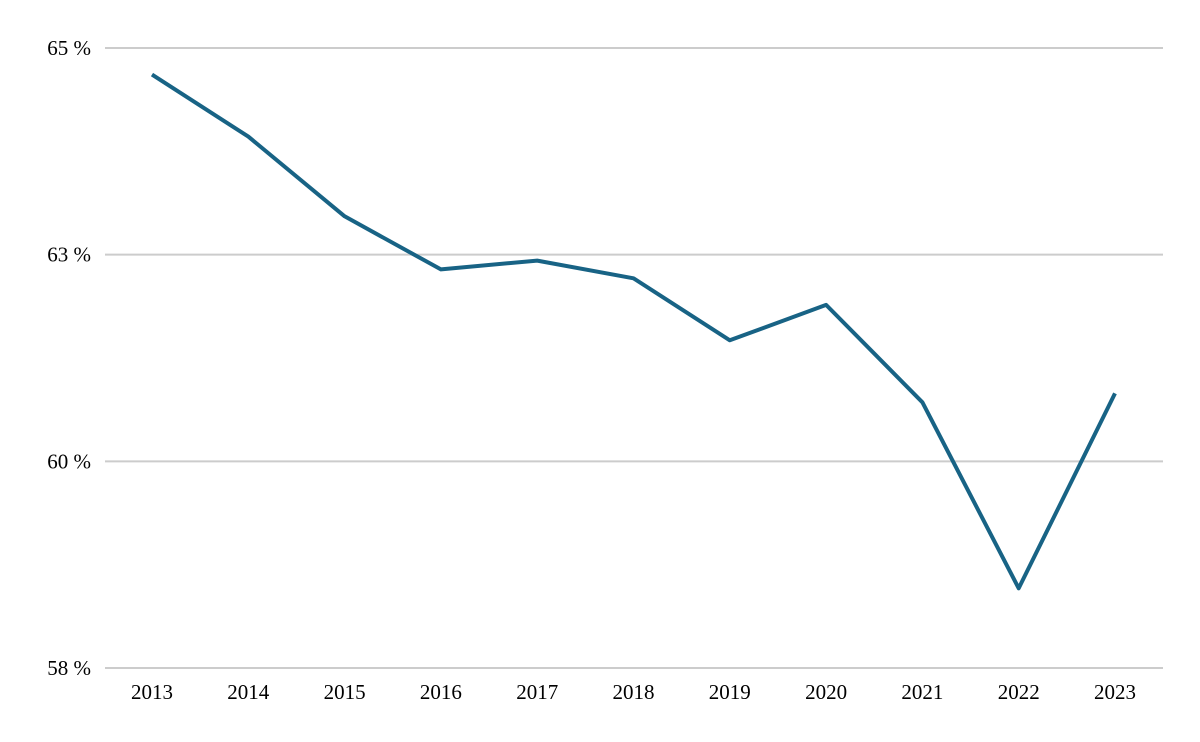 The width and height of the screenshot is (1200, 742). What do you see at coordinates (922, 692) in the screenshot?
I see `x-axis-tick-label: 2021` at bounding box center [922, 692].